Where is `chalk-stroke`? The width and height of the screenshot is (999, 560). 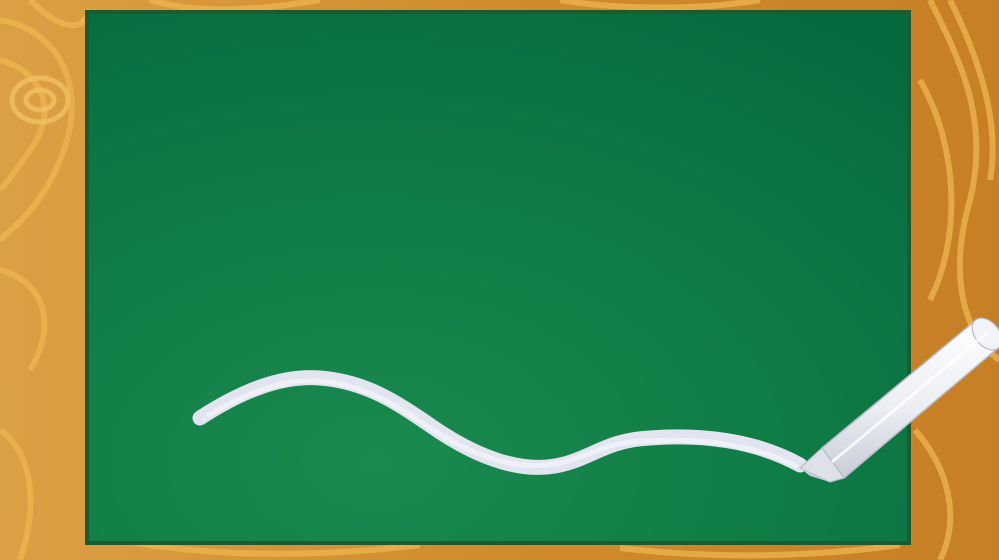
chalk-stroke is located at coordinates (500, 422).